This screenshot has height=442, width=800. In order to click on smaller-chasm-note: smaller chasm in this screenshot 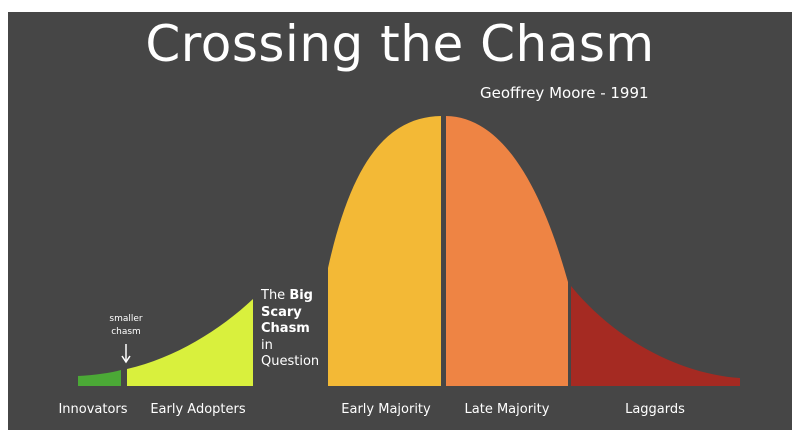, I will do `click(126, 326)`.